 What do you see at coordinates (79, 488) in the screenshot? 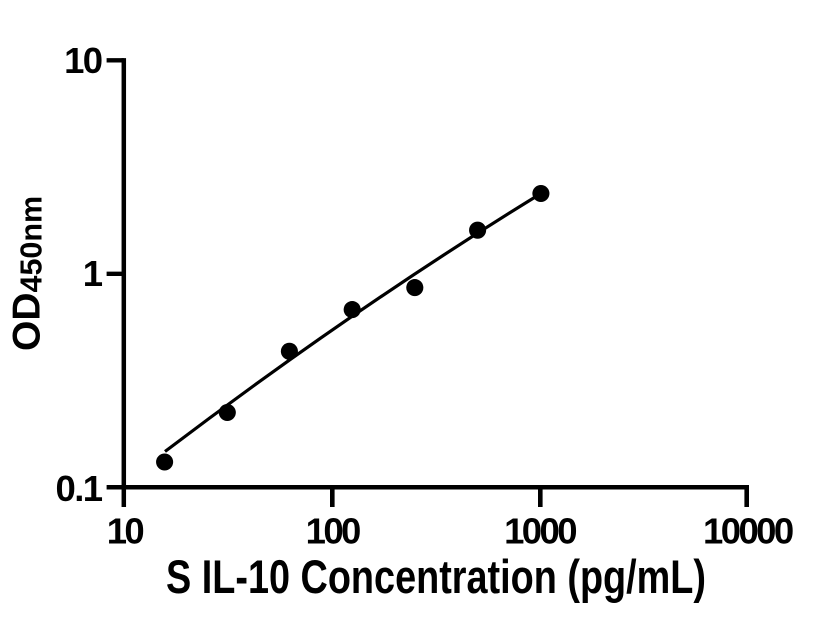
I see `svg-text: 0.1` at bounding box center [79, 488].